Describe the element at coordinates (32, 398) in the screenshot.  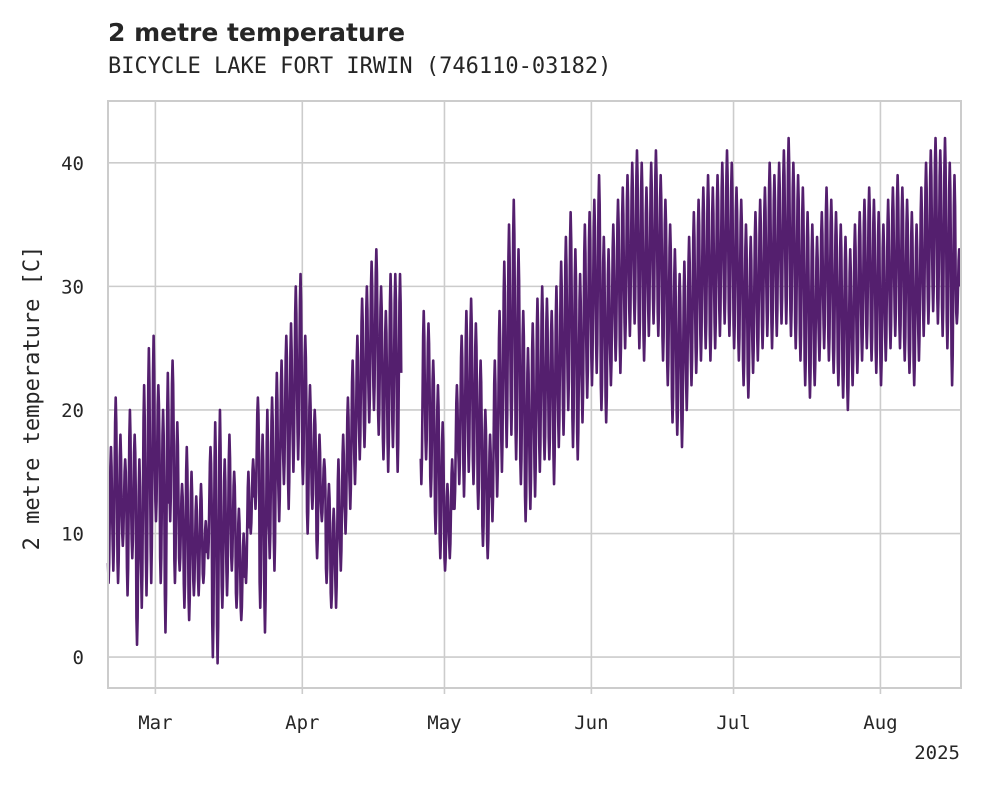
I see `y-axis-label: 2 metre temperature [C]` at that location.